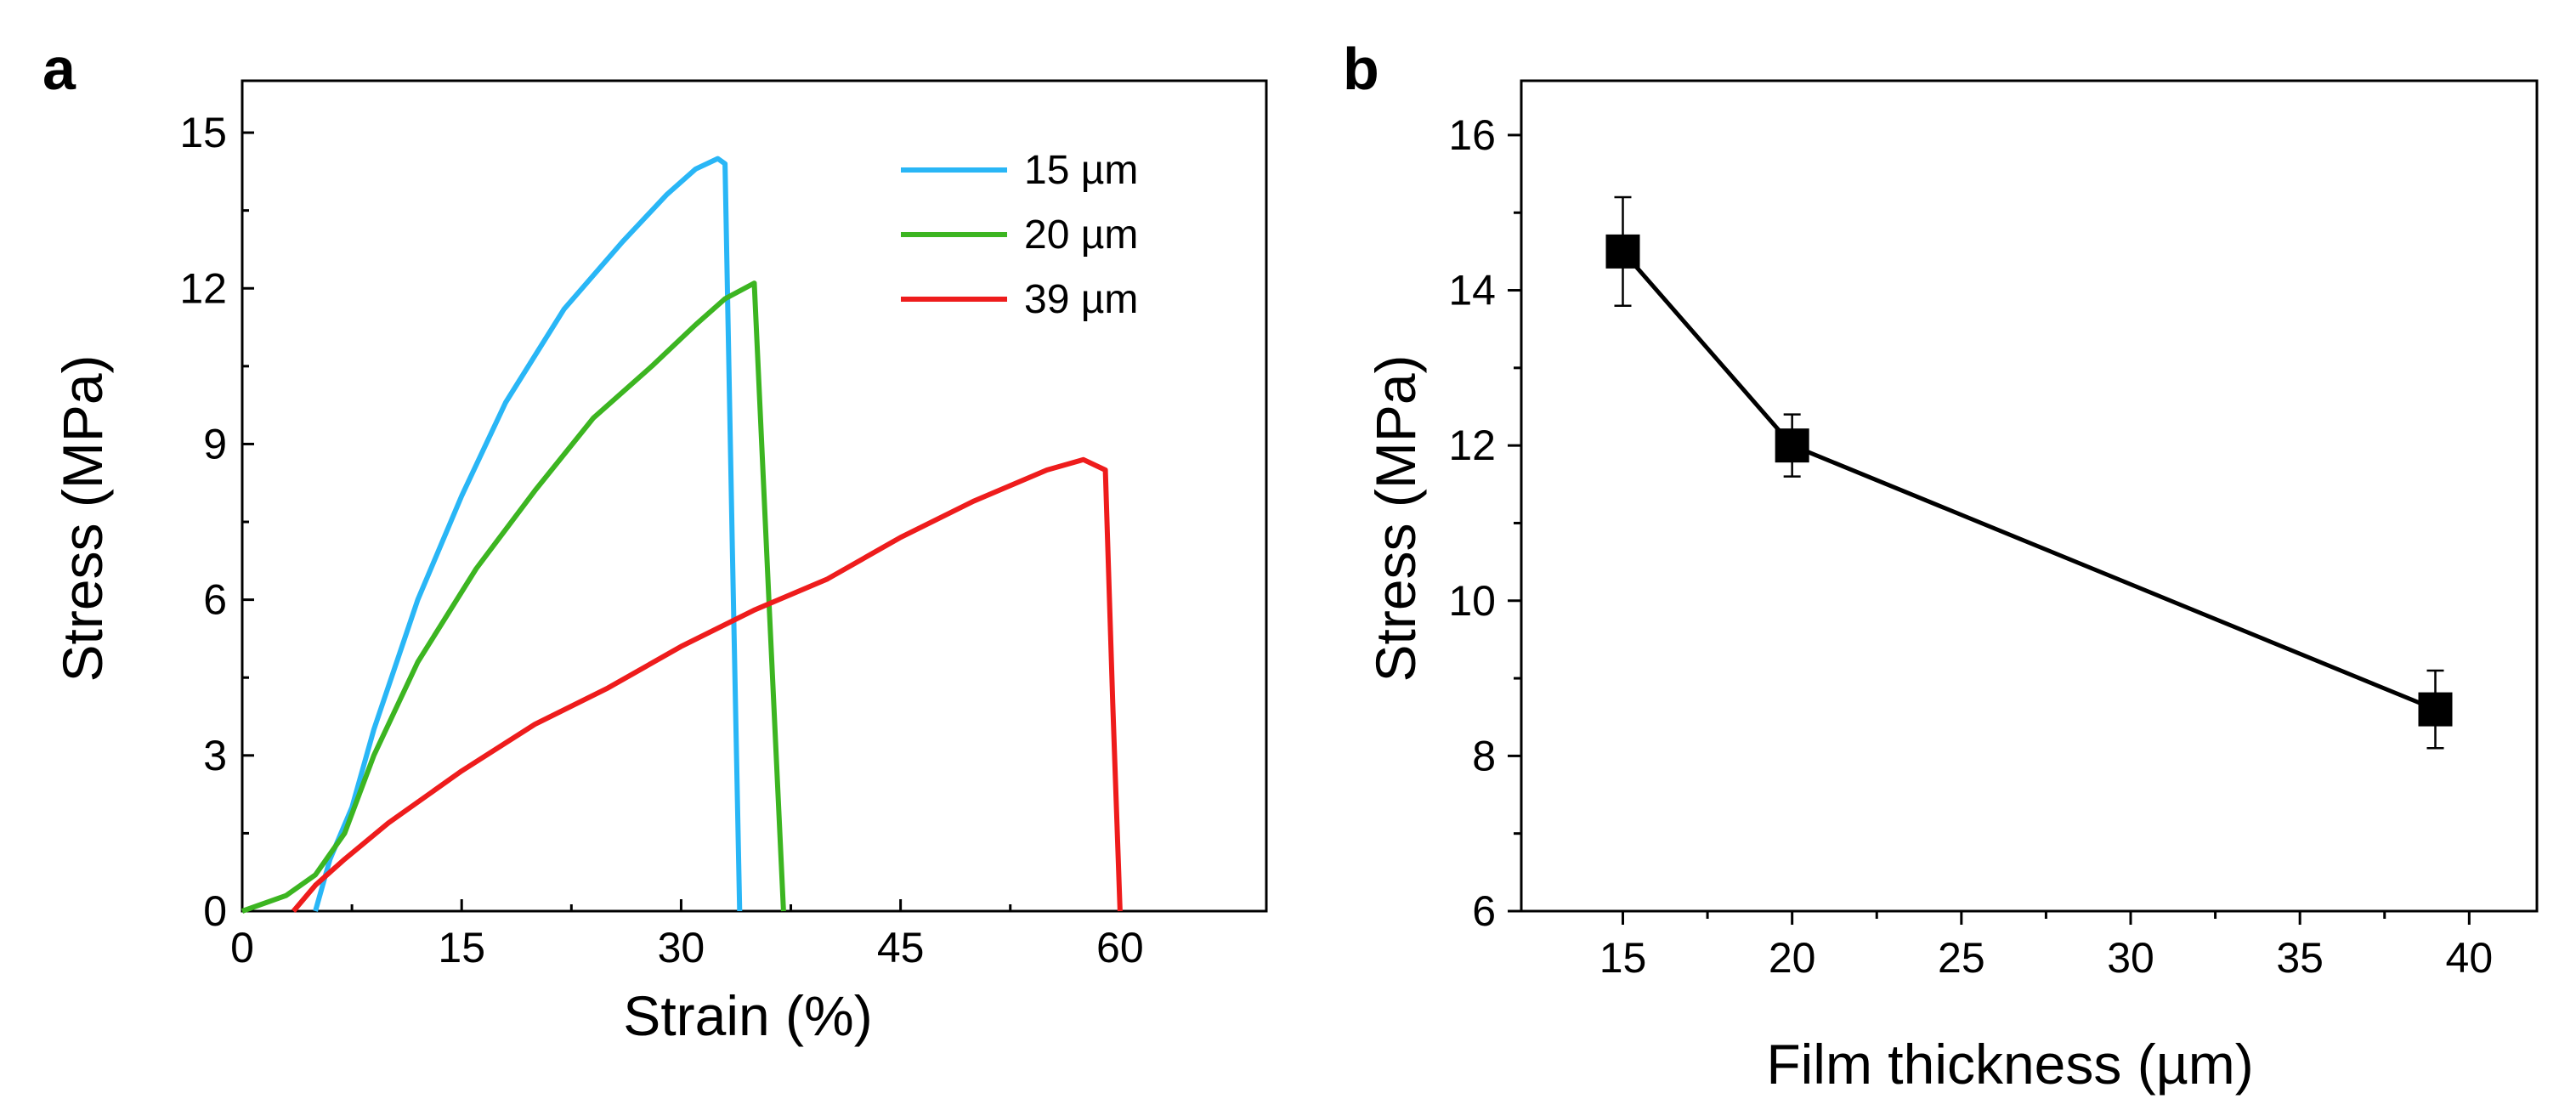 The height and width of the screenshot is (1110, 2576). What do you see at coordinates (1081, 170) in the screenshot?
I see `panel-a-legend-label-1: 15 µm` at bounding box center [1081, 170].